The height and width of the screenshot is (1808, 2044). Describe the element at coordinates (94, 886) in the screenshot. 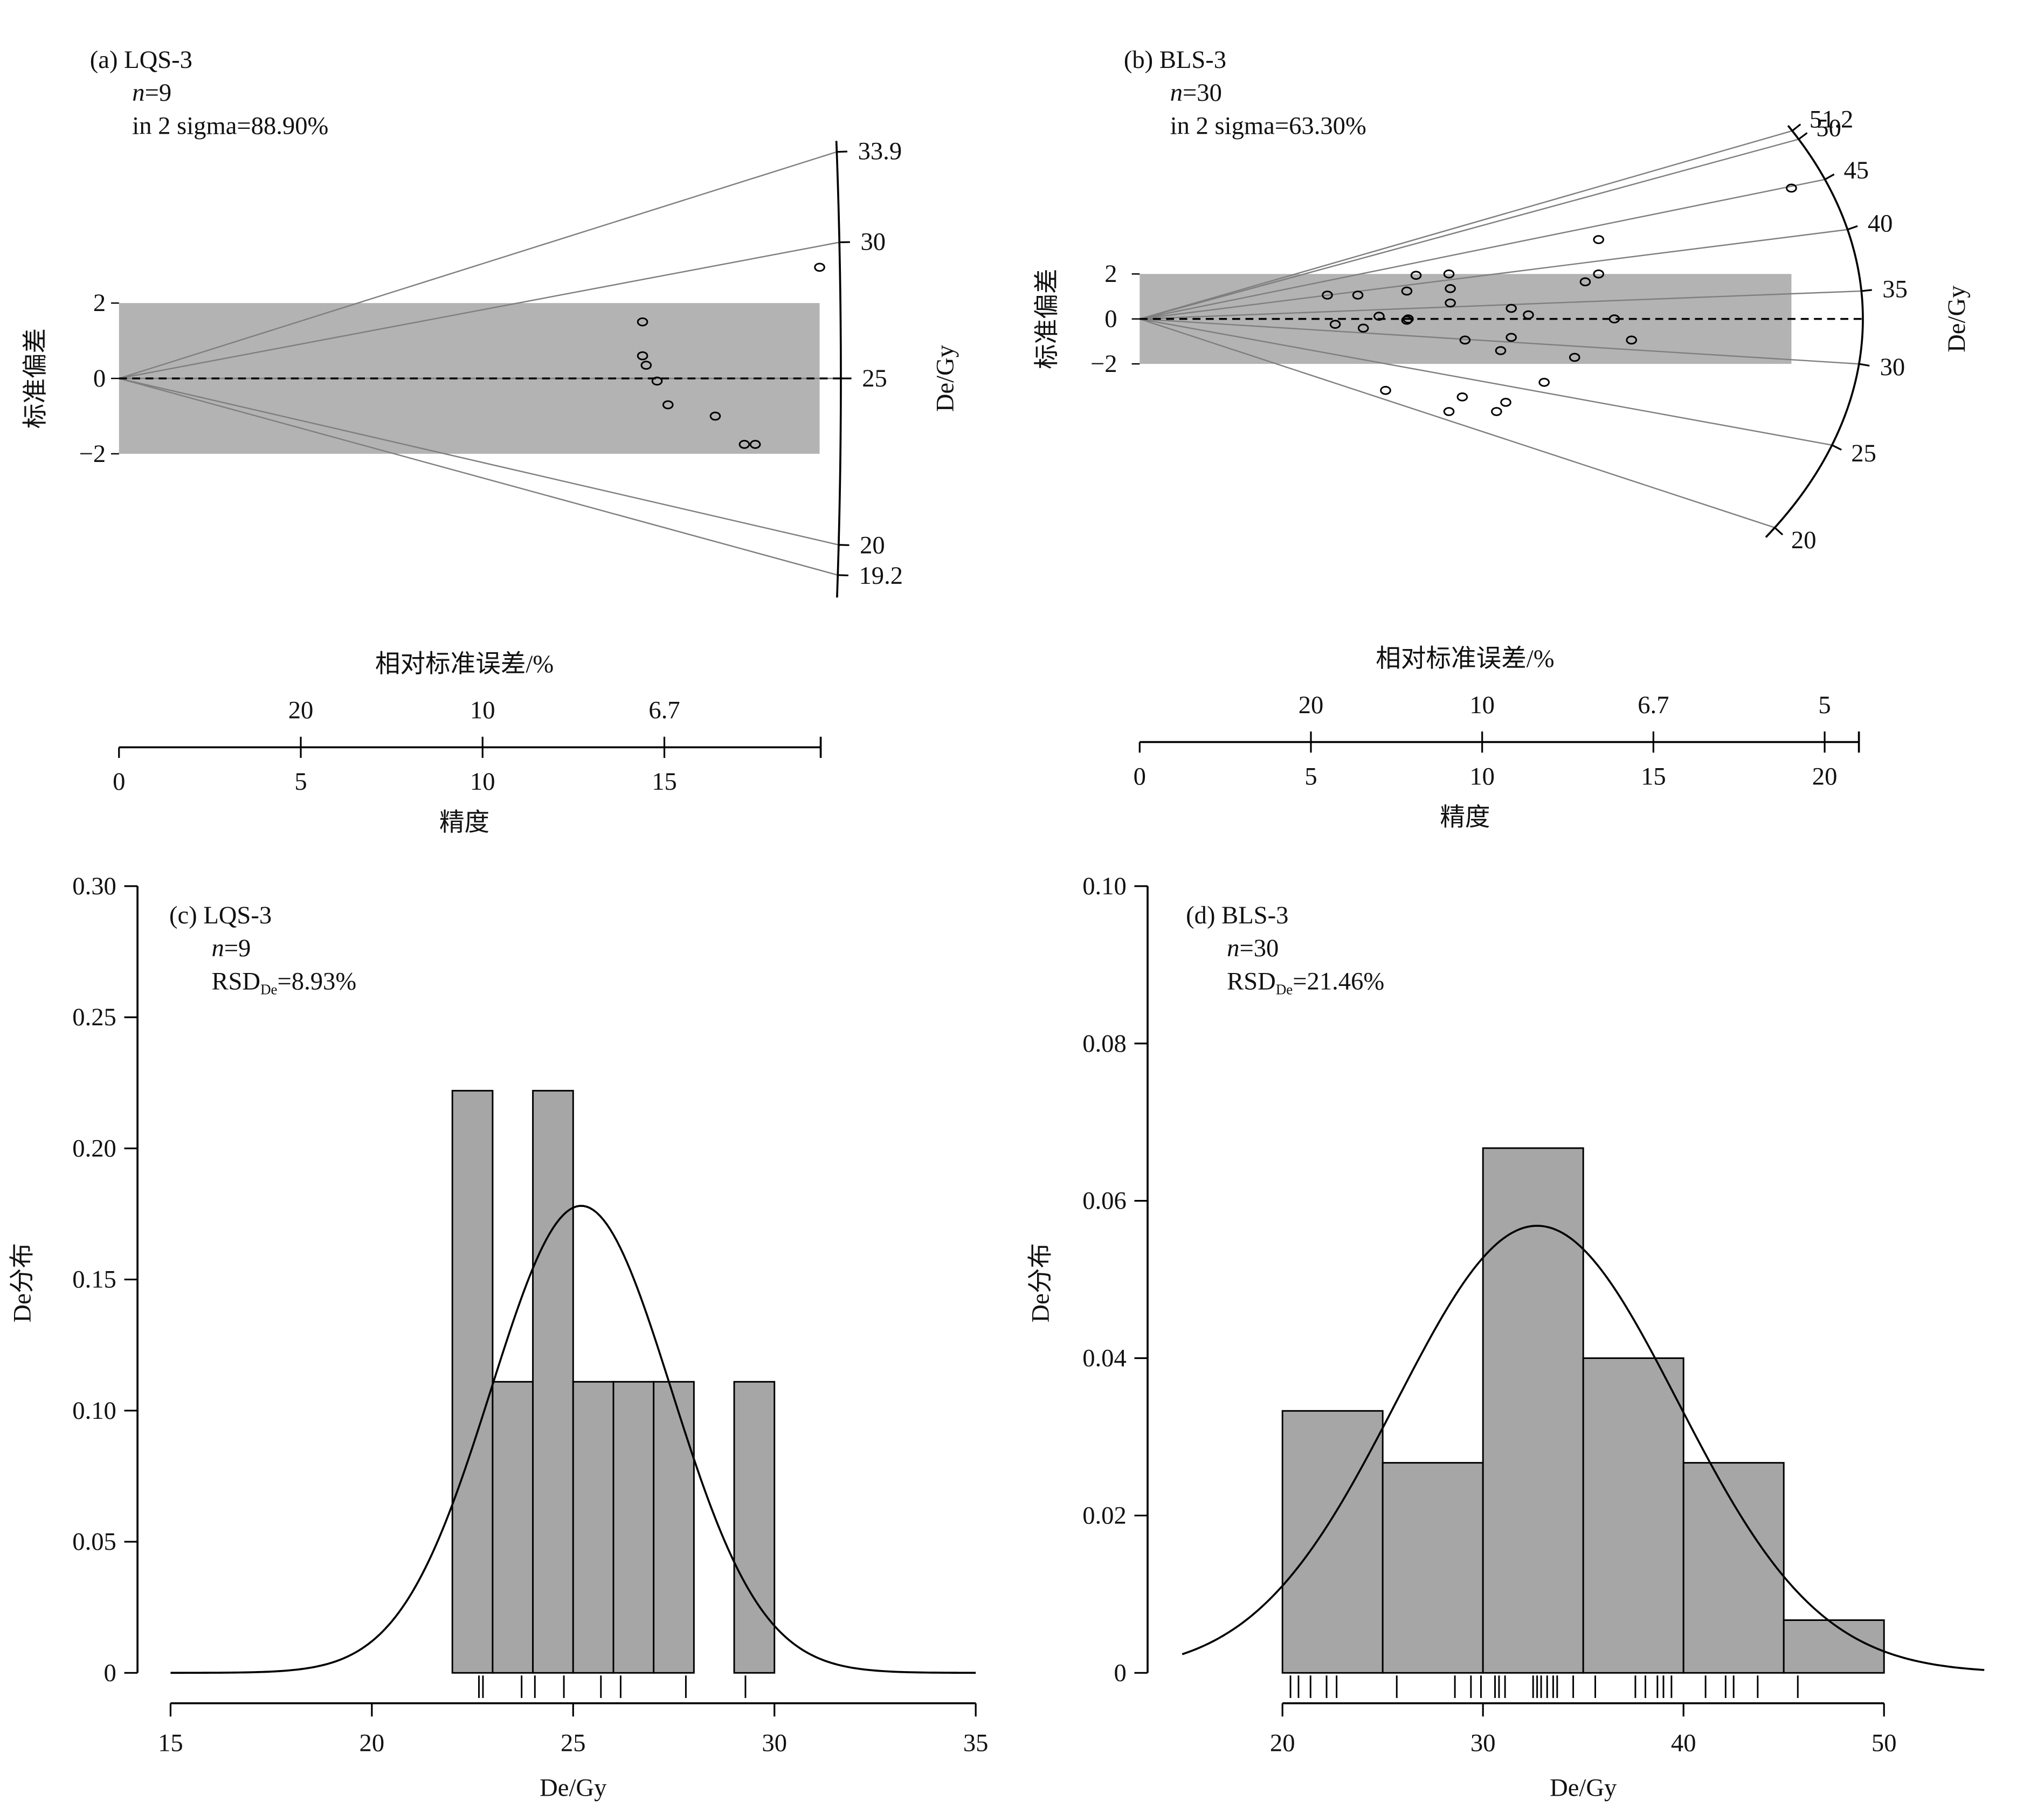

I see `y-tick-label: 0.30` at that location.